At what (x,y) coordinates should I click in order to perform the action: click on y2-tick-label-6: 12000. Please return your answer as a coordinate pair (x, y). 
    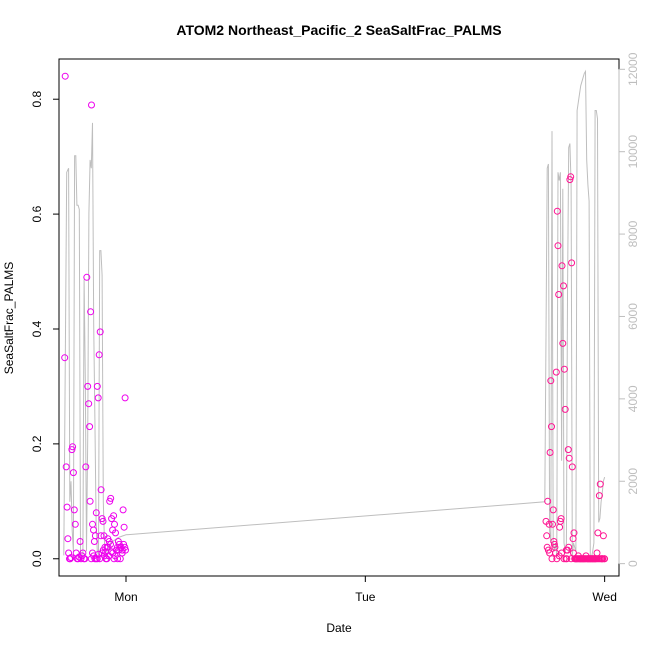
    Looking at the image, I should click on (633, 69).